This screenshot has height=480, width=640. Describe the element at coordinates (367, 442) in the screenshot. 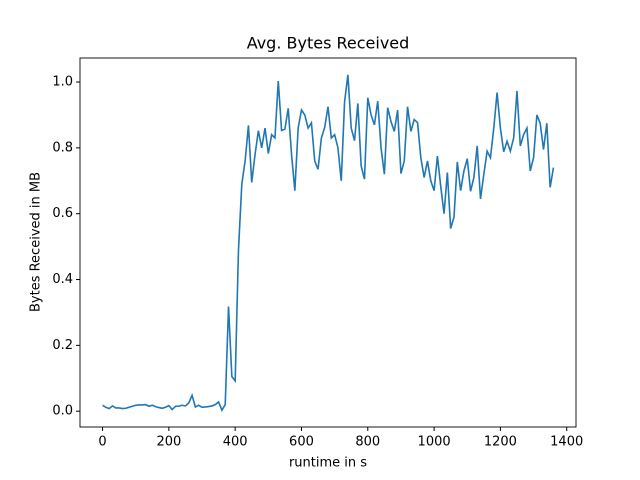

I see `x-tick-label: 800` at that location.